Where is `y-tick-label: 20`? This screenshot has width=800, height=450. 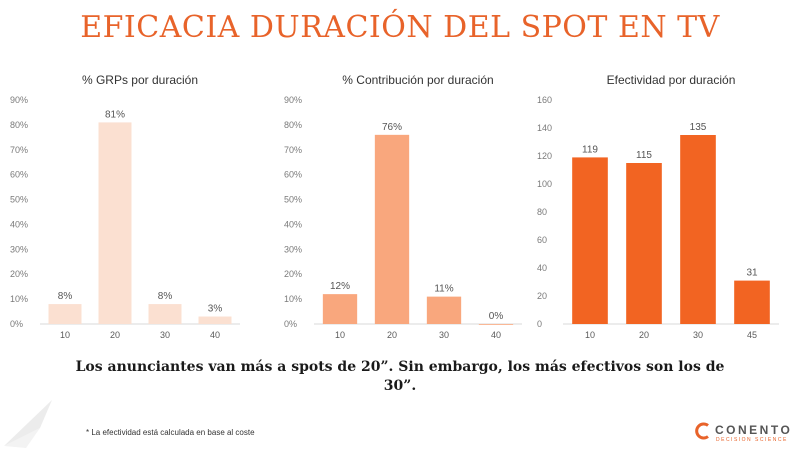
y-tick-label: 20 is located at coordinates (542, 296).